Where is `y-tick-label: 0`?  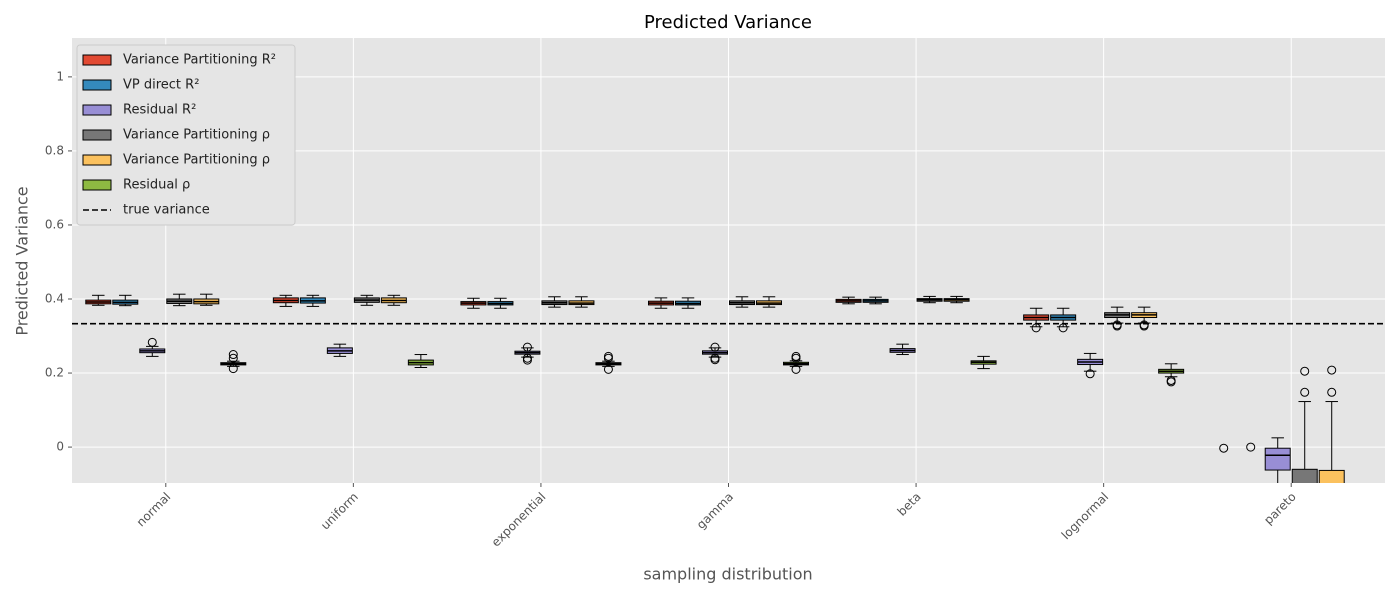
y-tick-label: 0 is located at coordinates (60, 447).